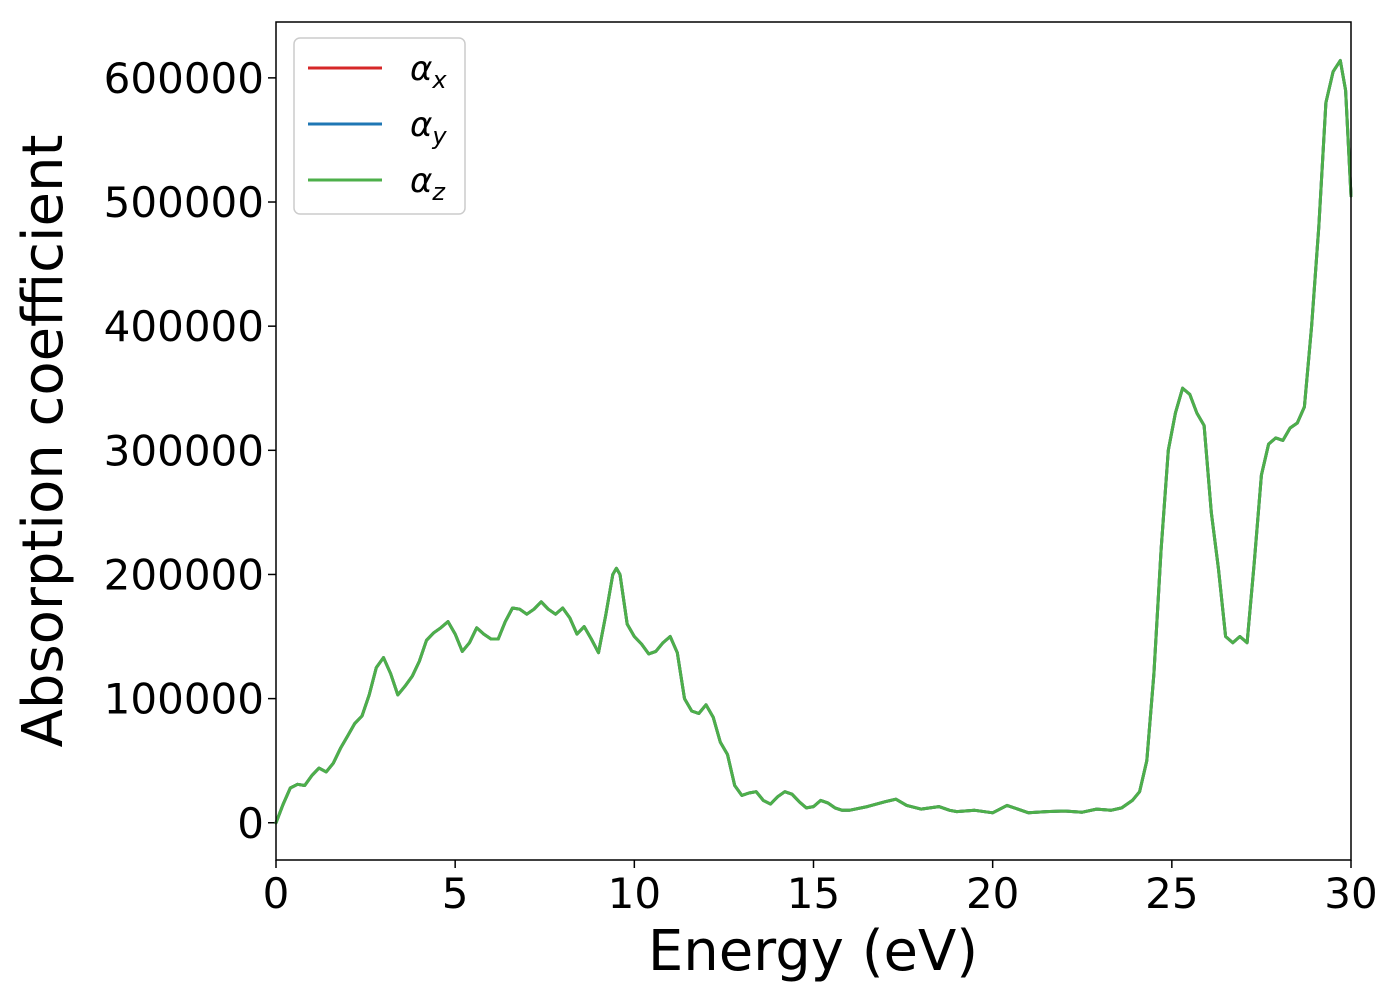 The height and width of the screenshot is (1000, 1400). Describe the element at coordinates (184, 450) in the screenshot. I see `y-tick-label: 300000` at that location.